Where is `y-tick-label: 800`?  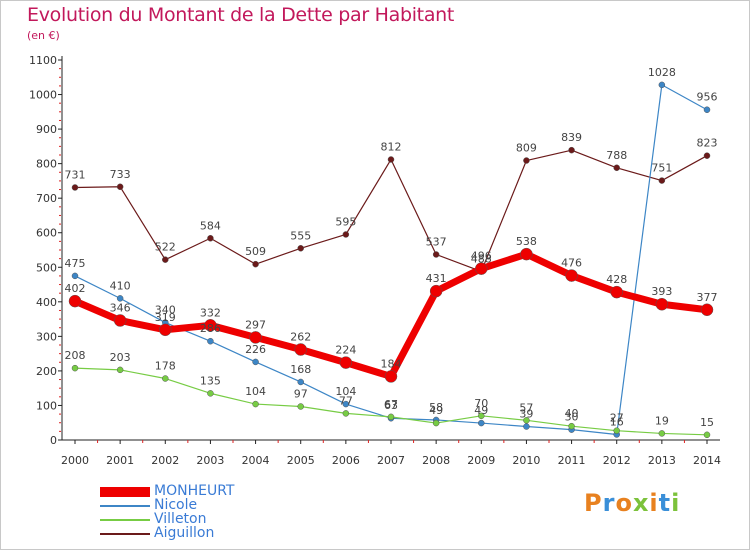 y-tick-label: 800 is located at coordinates (46, 164).